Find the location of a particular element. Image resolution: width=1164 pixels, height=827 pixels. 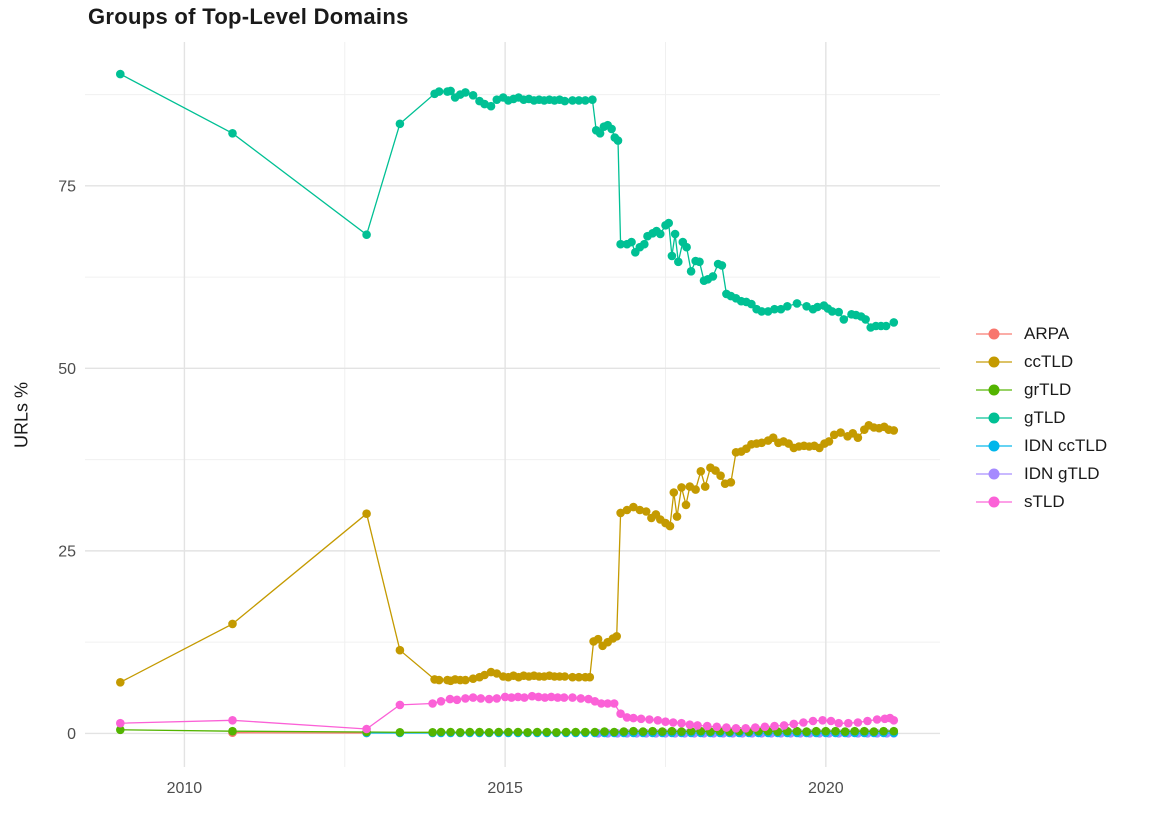

y-tick-label: 25 is located at coordinates (67, 551).